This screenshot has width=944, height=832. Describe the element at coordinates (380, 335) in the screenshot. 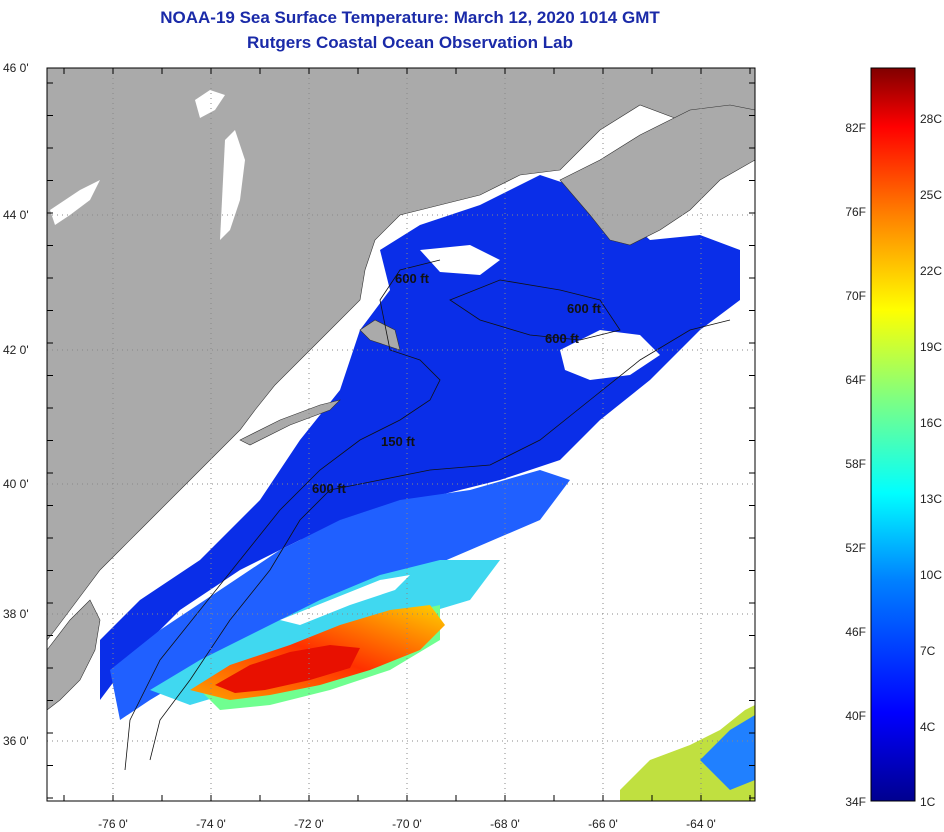

I see `cape-cod-land` at that location.